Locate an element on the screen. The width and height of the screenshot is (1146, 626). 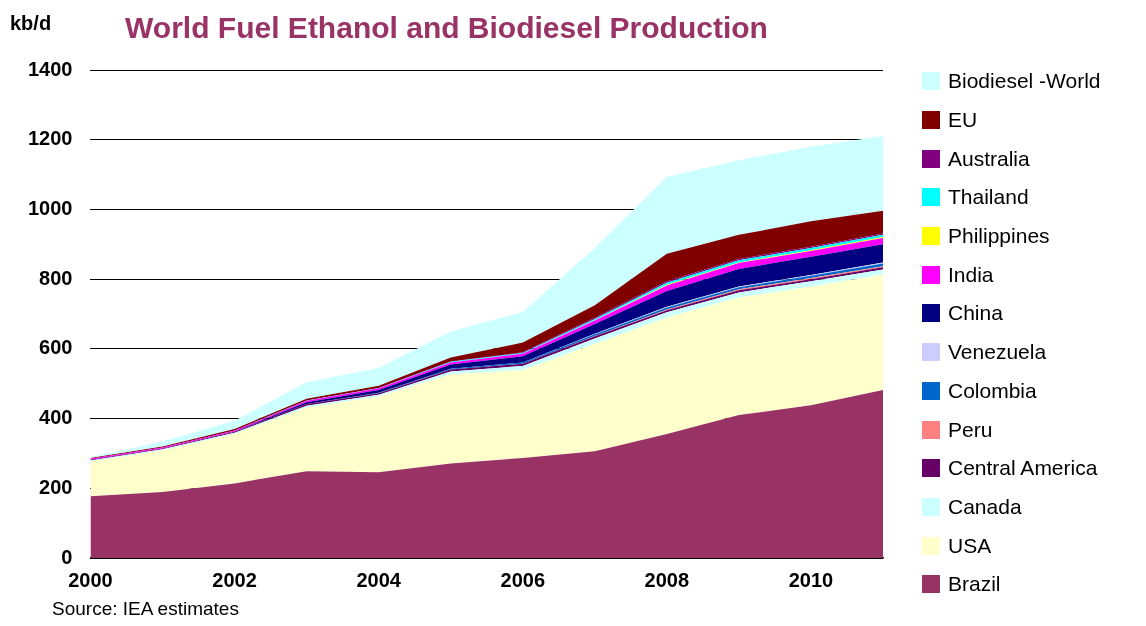
legend-label: India is located at coordinates (971, 274).